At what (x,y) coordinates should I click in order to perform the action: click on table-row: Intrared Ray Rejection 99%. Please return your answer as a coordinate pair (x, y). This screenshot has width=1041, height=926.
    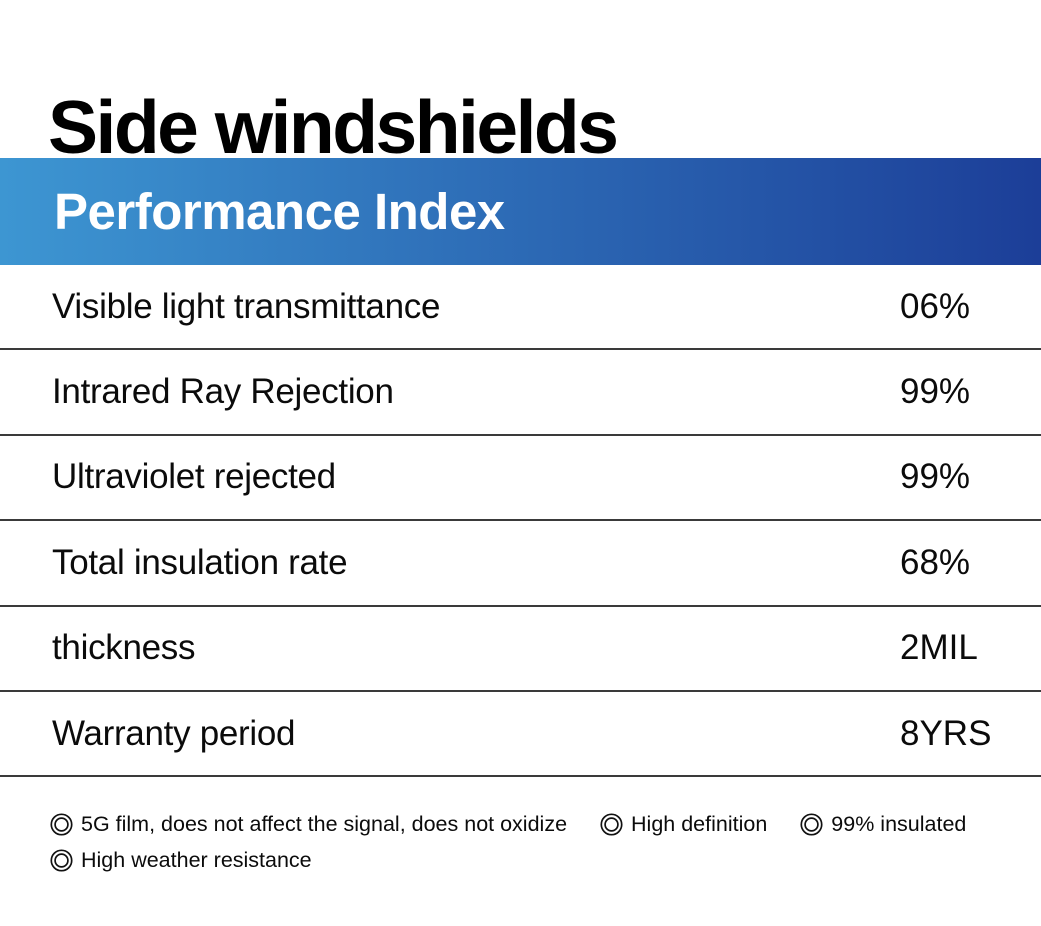
    Looking at the image, I should click on (520, 393).